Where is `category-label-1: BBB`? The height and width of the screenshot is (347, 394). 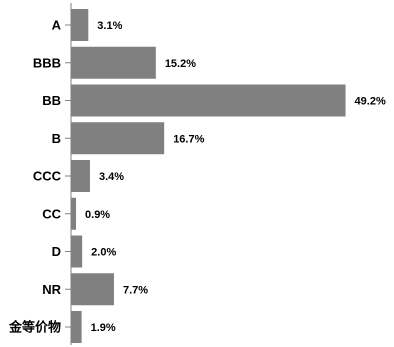 category-label-1: BBB is located at coordinates (47, 62).